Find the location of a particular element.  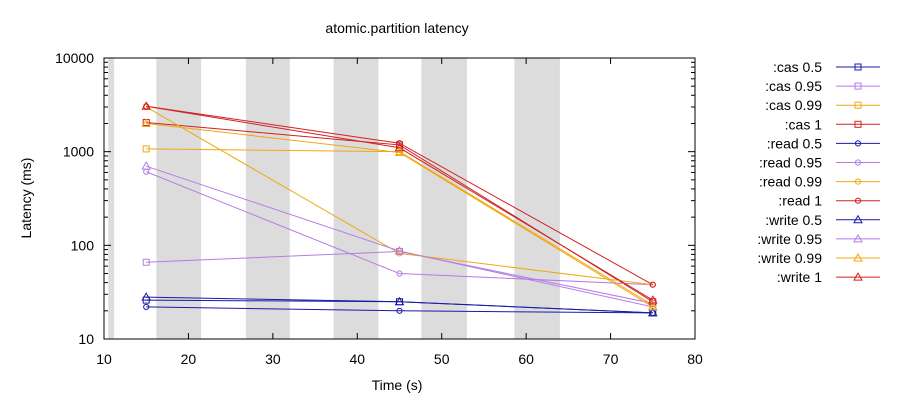

legend-label-write-0-5: :write 0.5 is located at coordinates (793, 220).